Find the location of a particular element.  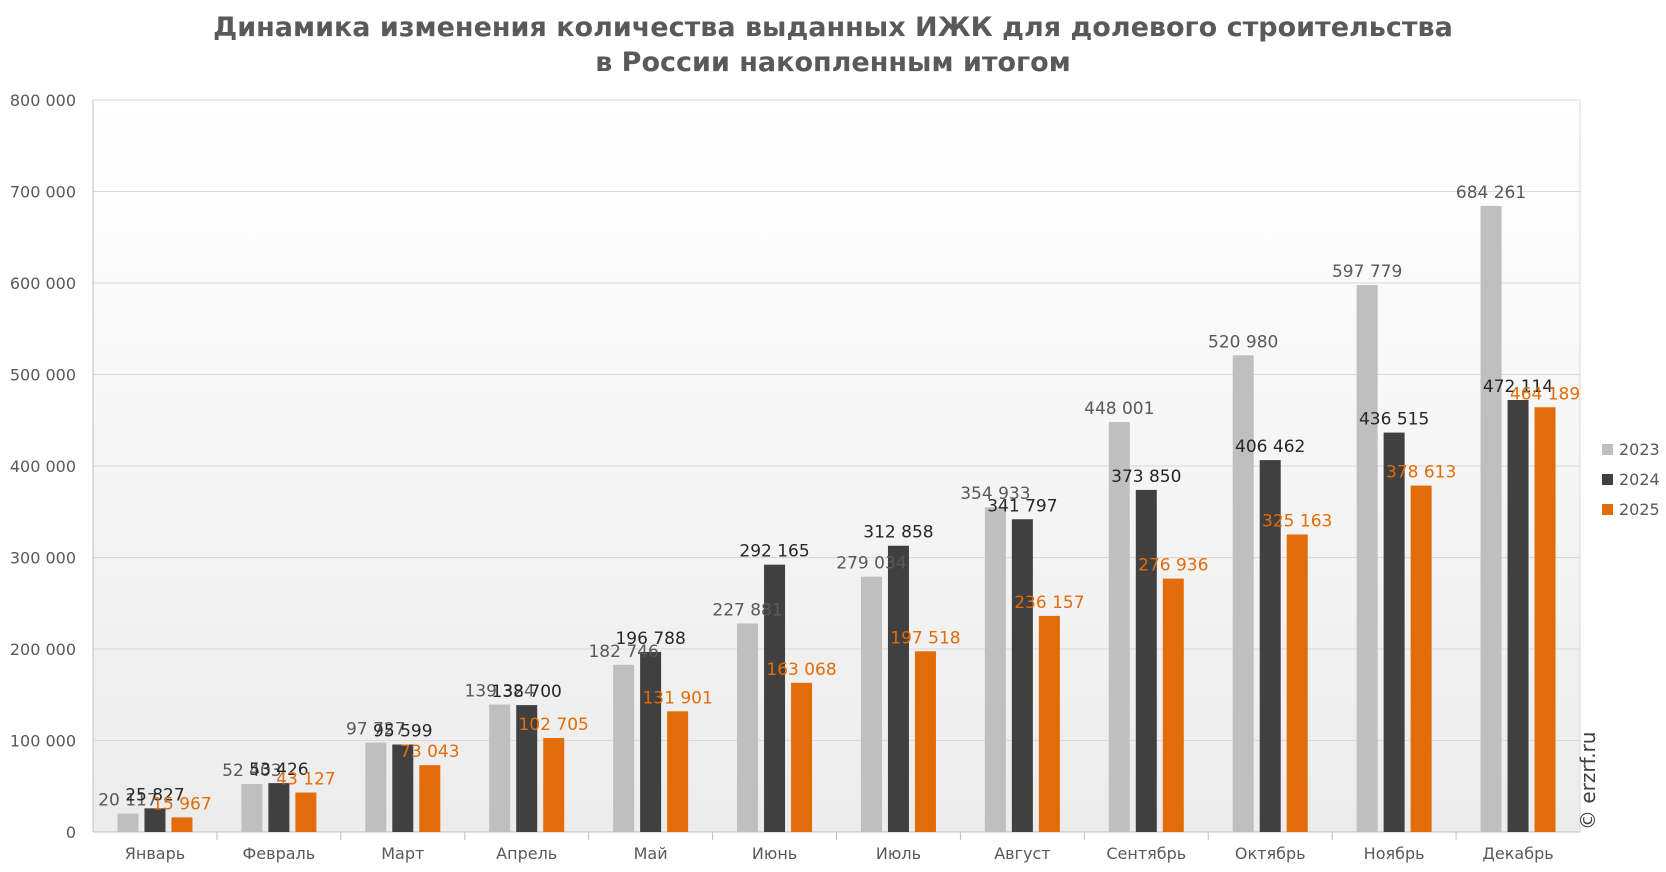

y-tick-label: 200 000 is located at coordinates (43, 649).